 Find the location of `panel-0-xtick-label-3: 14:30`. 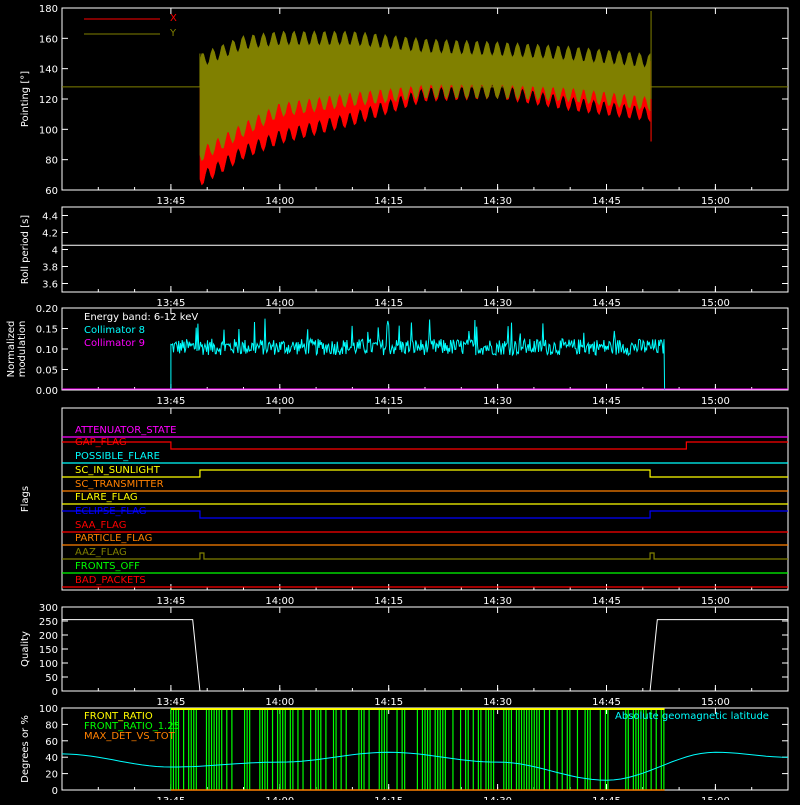

panel-0-xtick-label-3: 14:30 is located at coordinates (497, 201).